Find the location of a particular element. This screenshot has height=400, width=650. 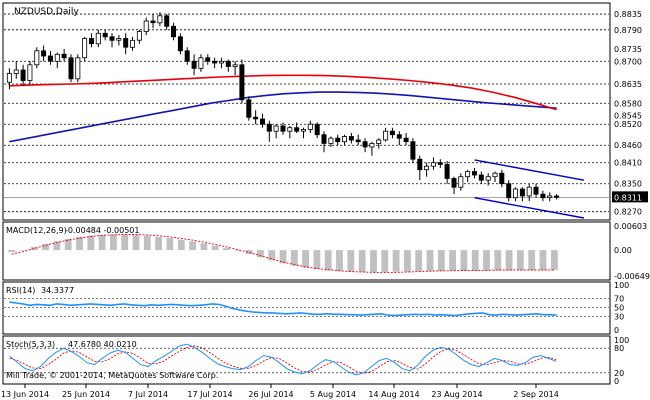

moving-average-lines is located at coordinates (283, 108).